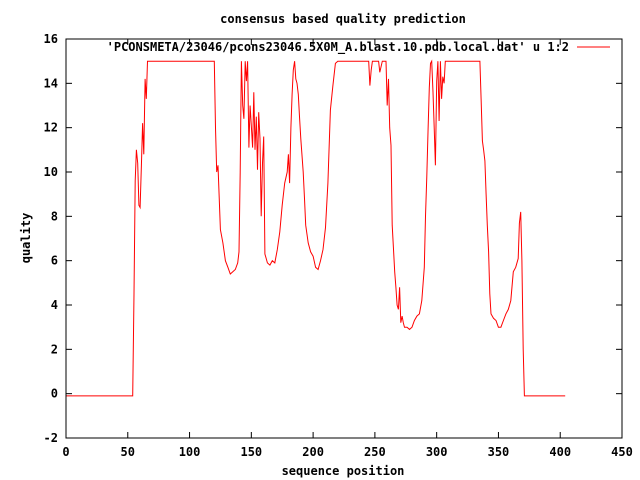 The width and height of the screenshot is (640, 480). What do you see at coordinates (622, 452) in the screenshot?
I see `x-tick-label: 450` at bounding box center [622, 452].